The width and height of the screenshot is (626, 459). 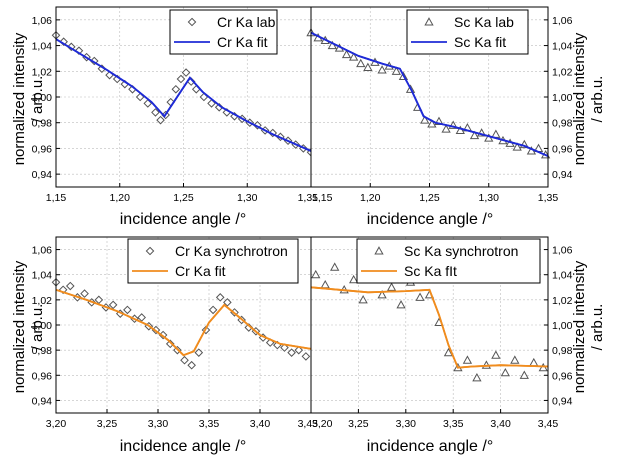 What do you see at coordinates (484, 22) in the screenshot?
I see `legend-label: Sc Ka lab` at bounding box center [484, 22].